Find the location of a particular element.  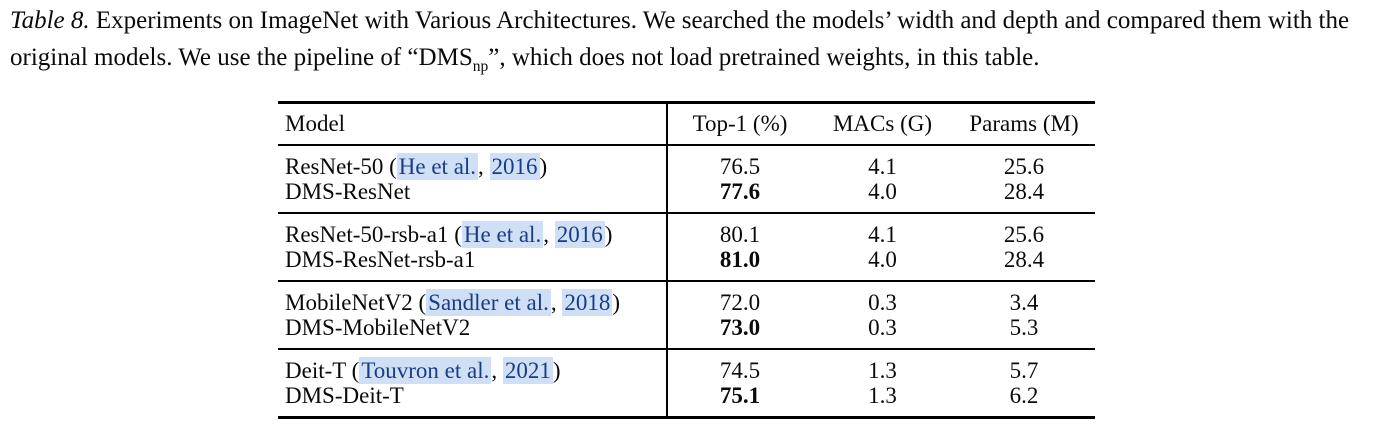

top1-value: 77.6 is located at coordinates (739, 196).